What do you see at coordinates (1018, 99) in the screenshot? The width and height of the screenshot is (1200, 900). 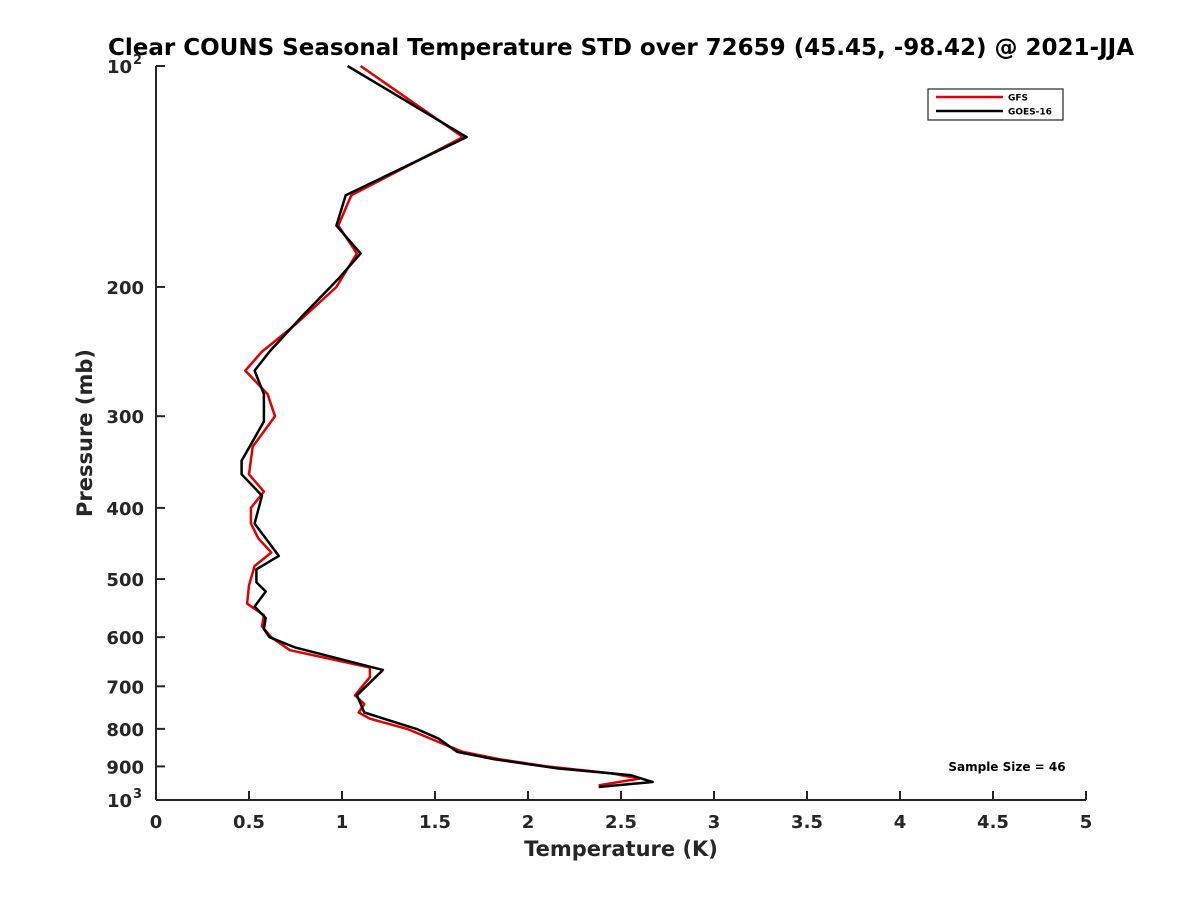 I see `legend-label-gfs: GFS` at bounding box center [1018, 99].